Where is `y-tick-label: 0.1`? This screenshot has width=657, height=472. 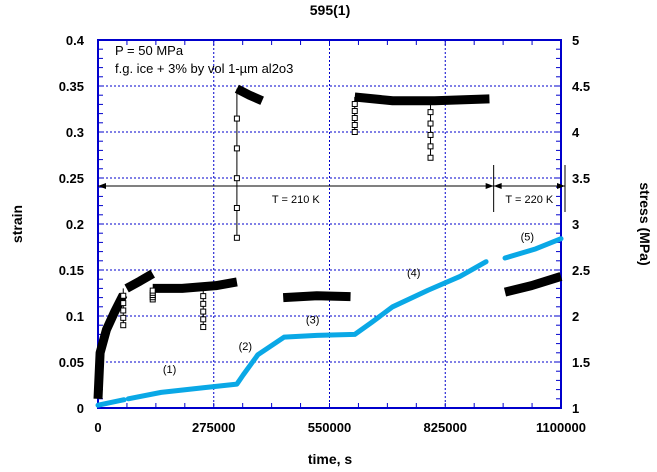 y-tick-label: 0.1 is located at coordinates (75, 316).